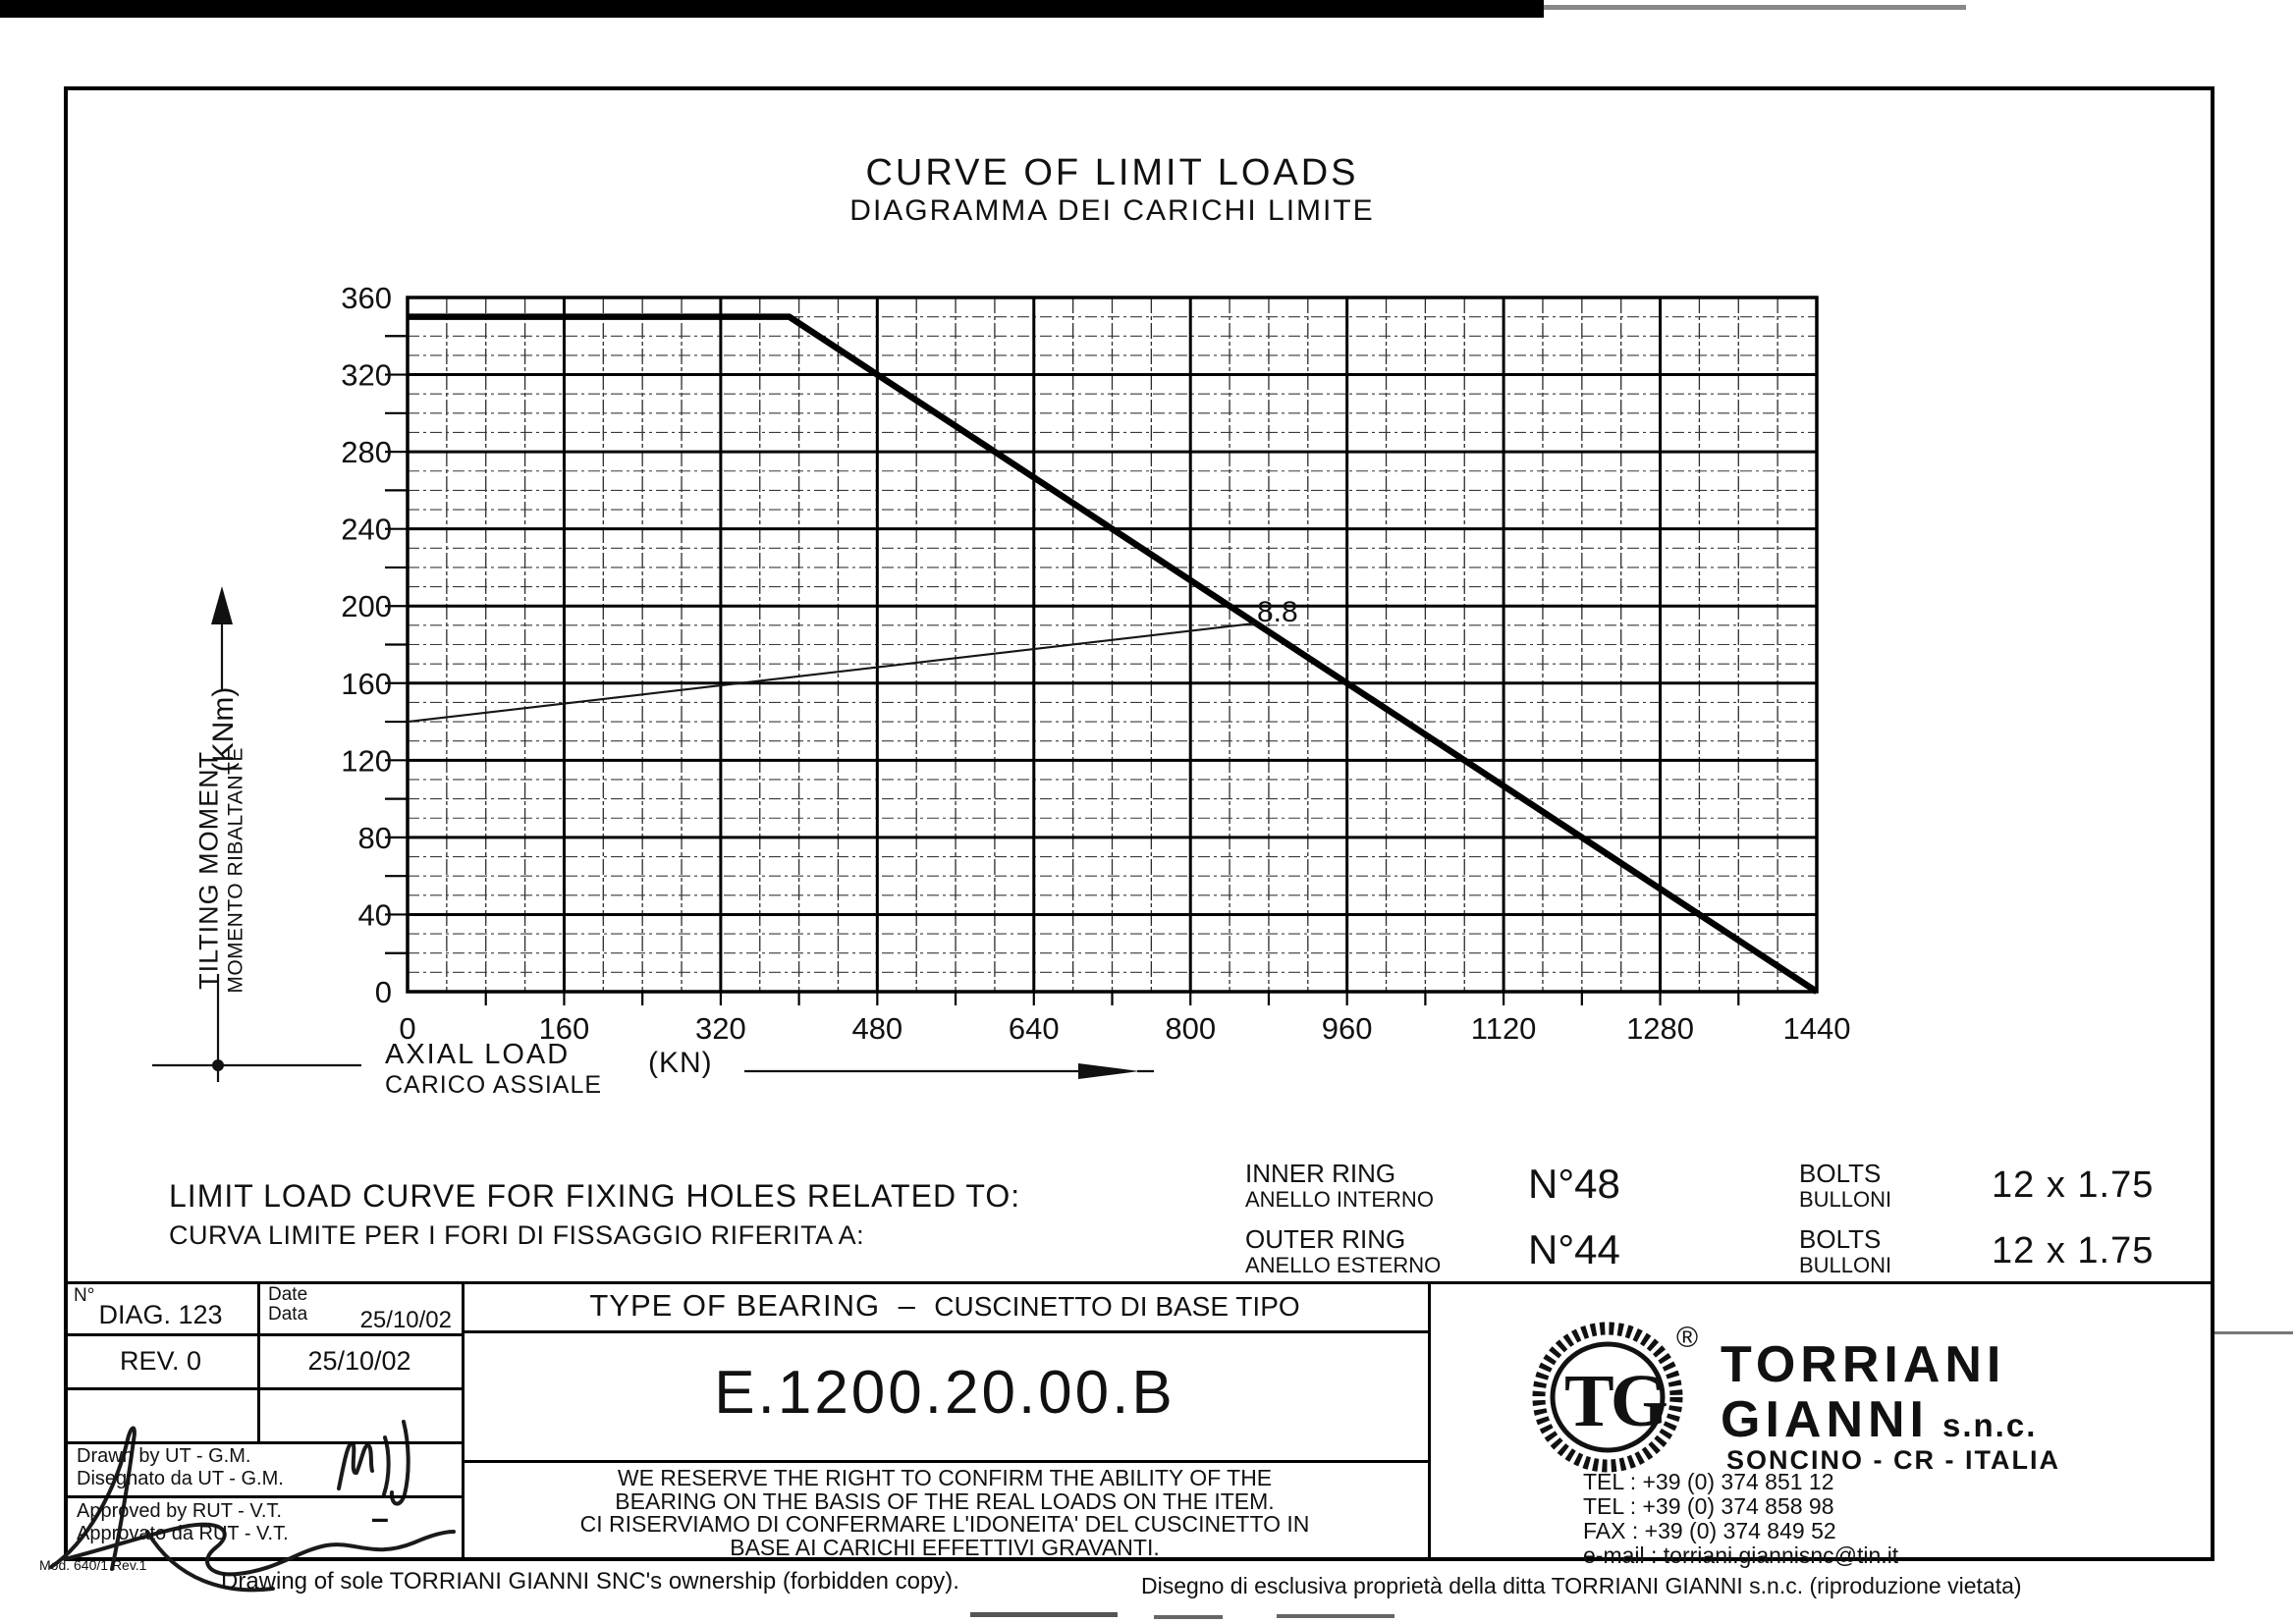 The height and width of the screenshot is (1623, 2296). I want to click on company-logo: TG ®, so click(1615, 1398).